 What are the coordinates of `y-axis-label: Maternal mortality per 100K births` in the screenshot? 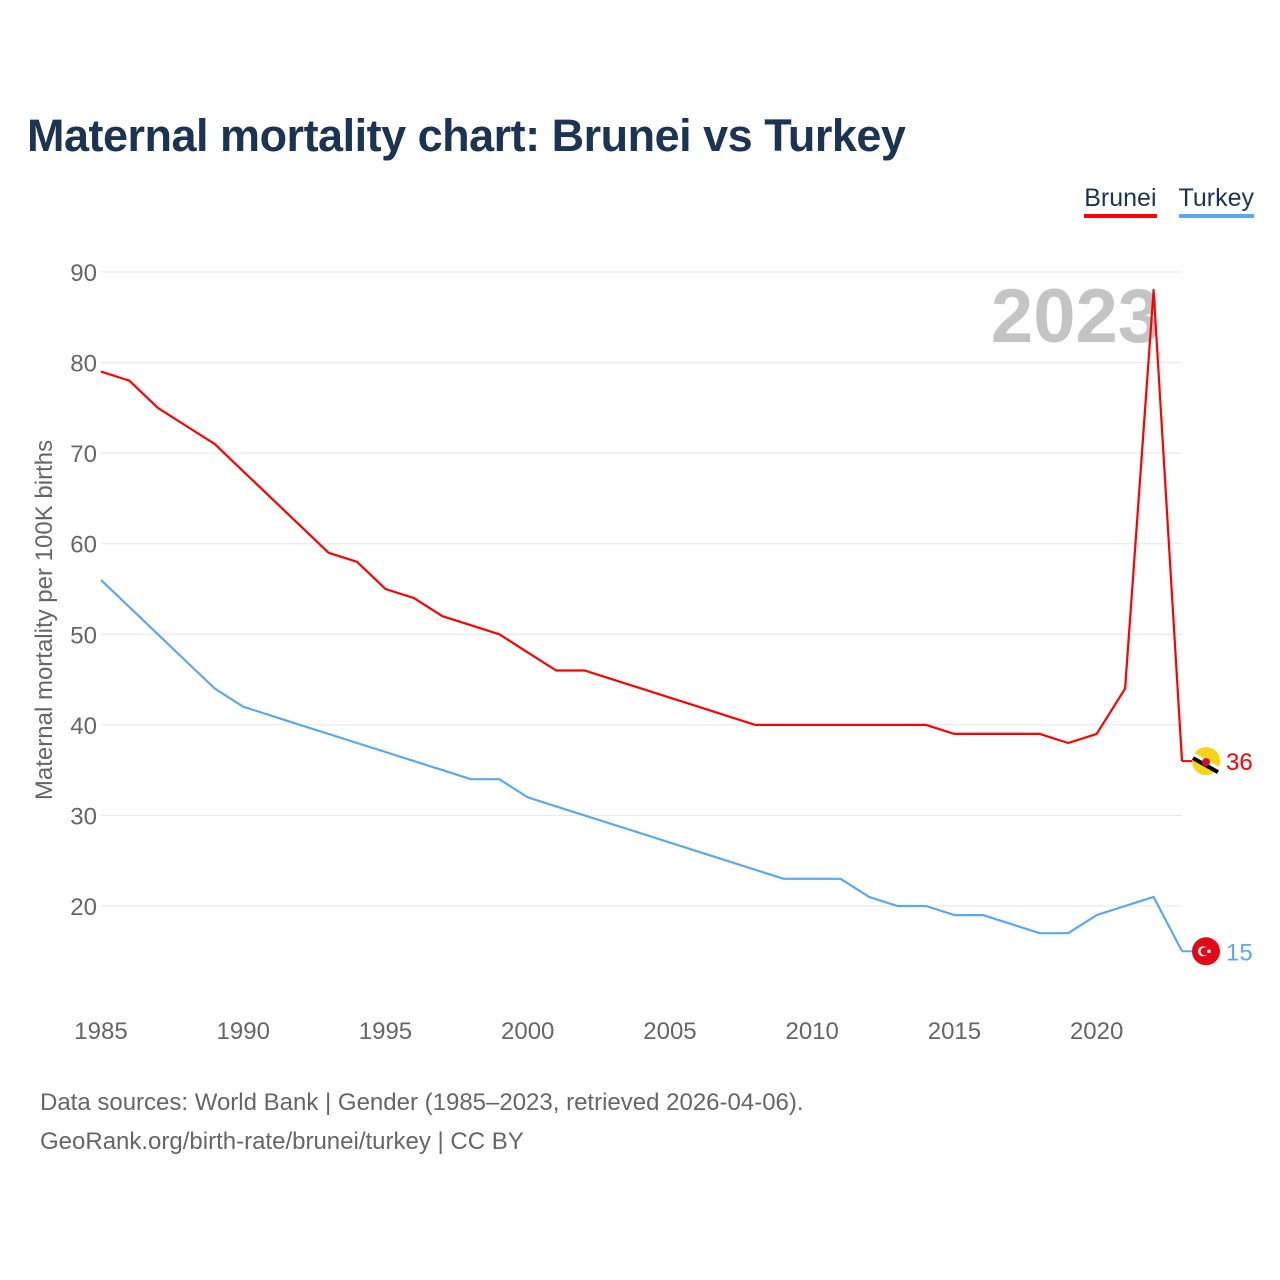 It's located at (44, 620).